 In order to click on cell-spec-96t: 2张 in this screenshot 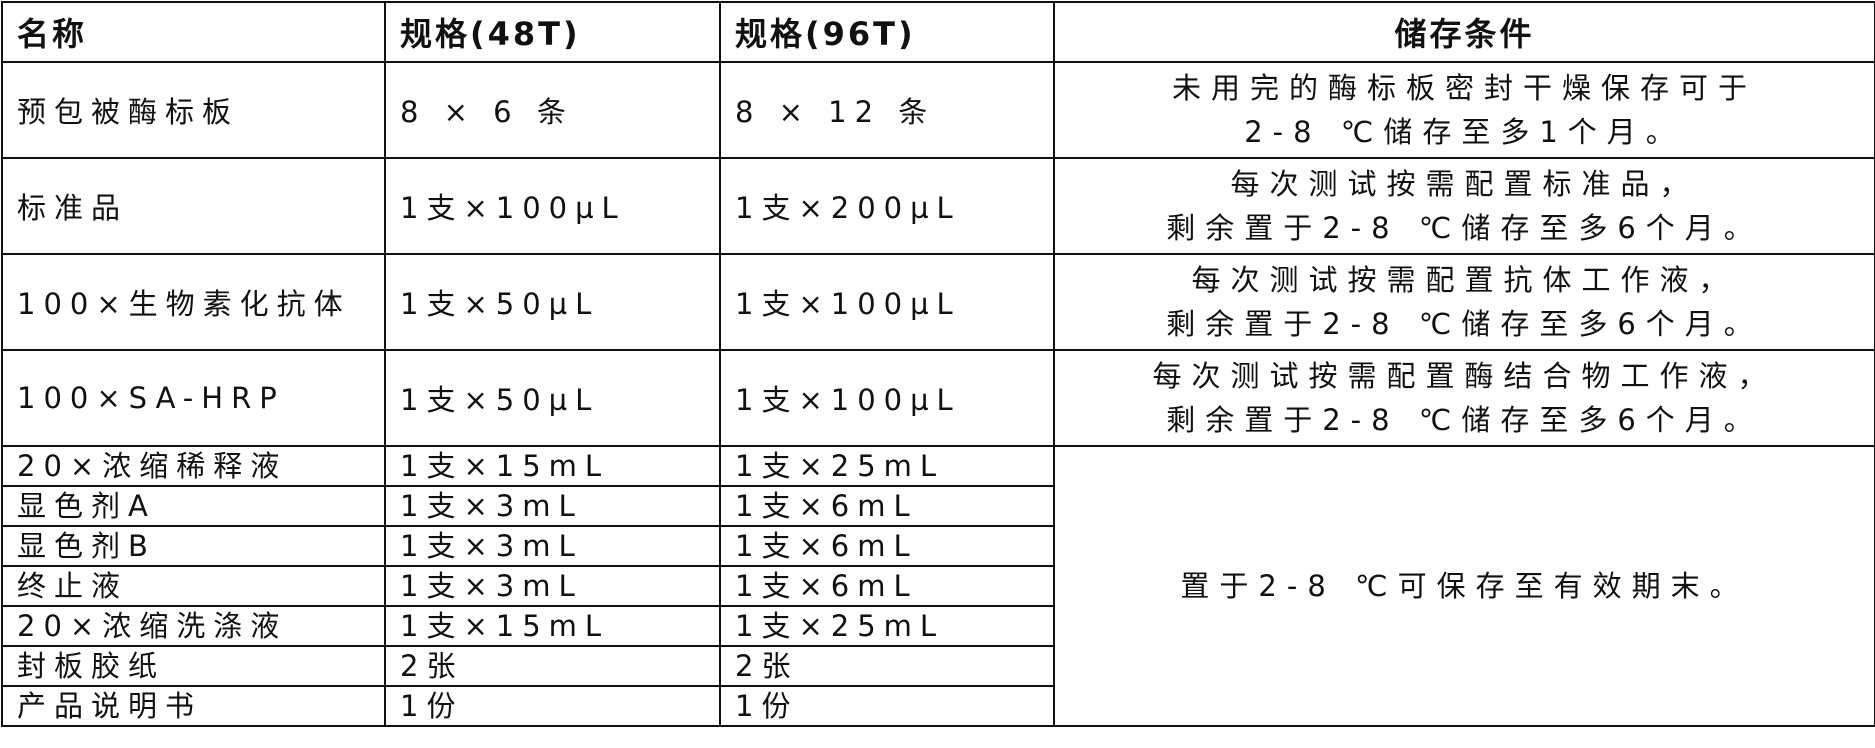, I will do `click(887, 666)`.